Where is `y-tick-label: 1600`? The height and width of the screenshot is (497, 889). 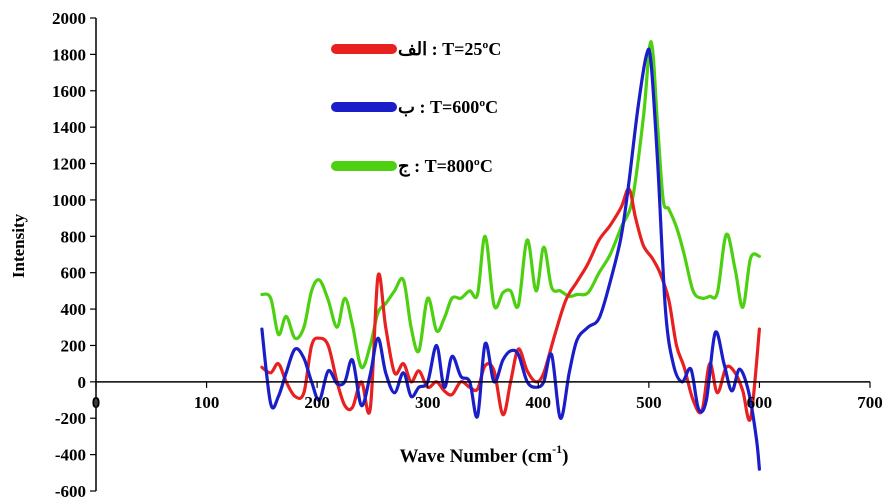 y-tick-label: 1600 is located at coordinates (69, 91).